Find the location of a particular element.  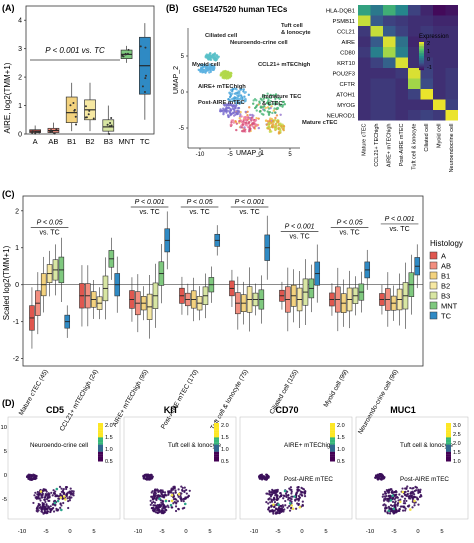

panel-d-xtick-label: 0 is located at coordinates (301, 532).